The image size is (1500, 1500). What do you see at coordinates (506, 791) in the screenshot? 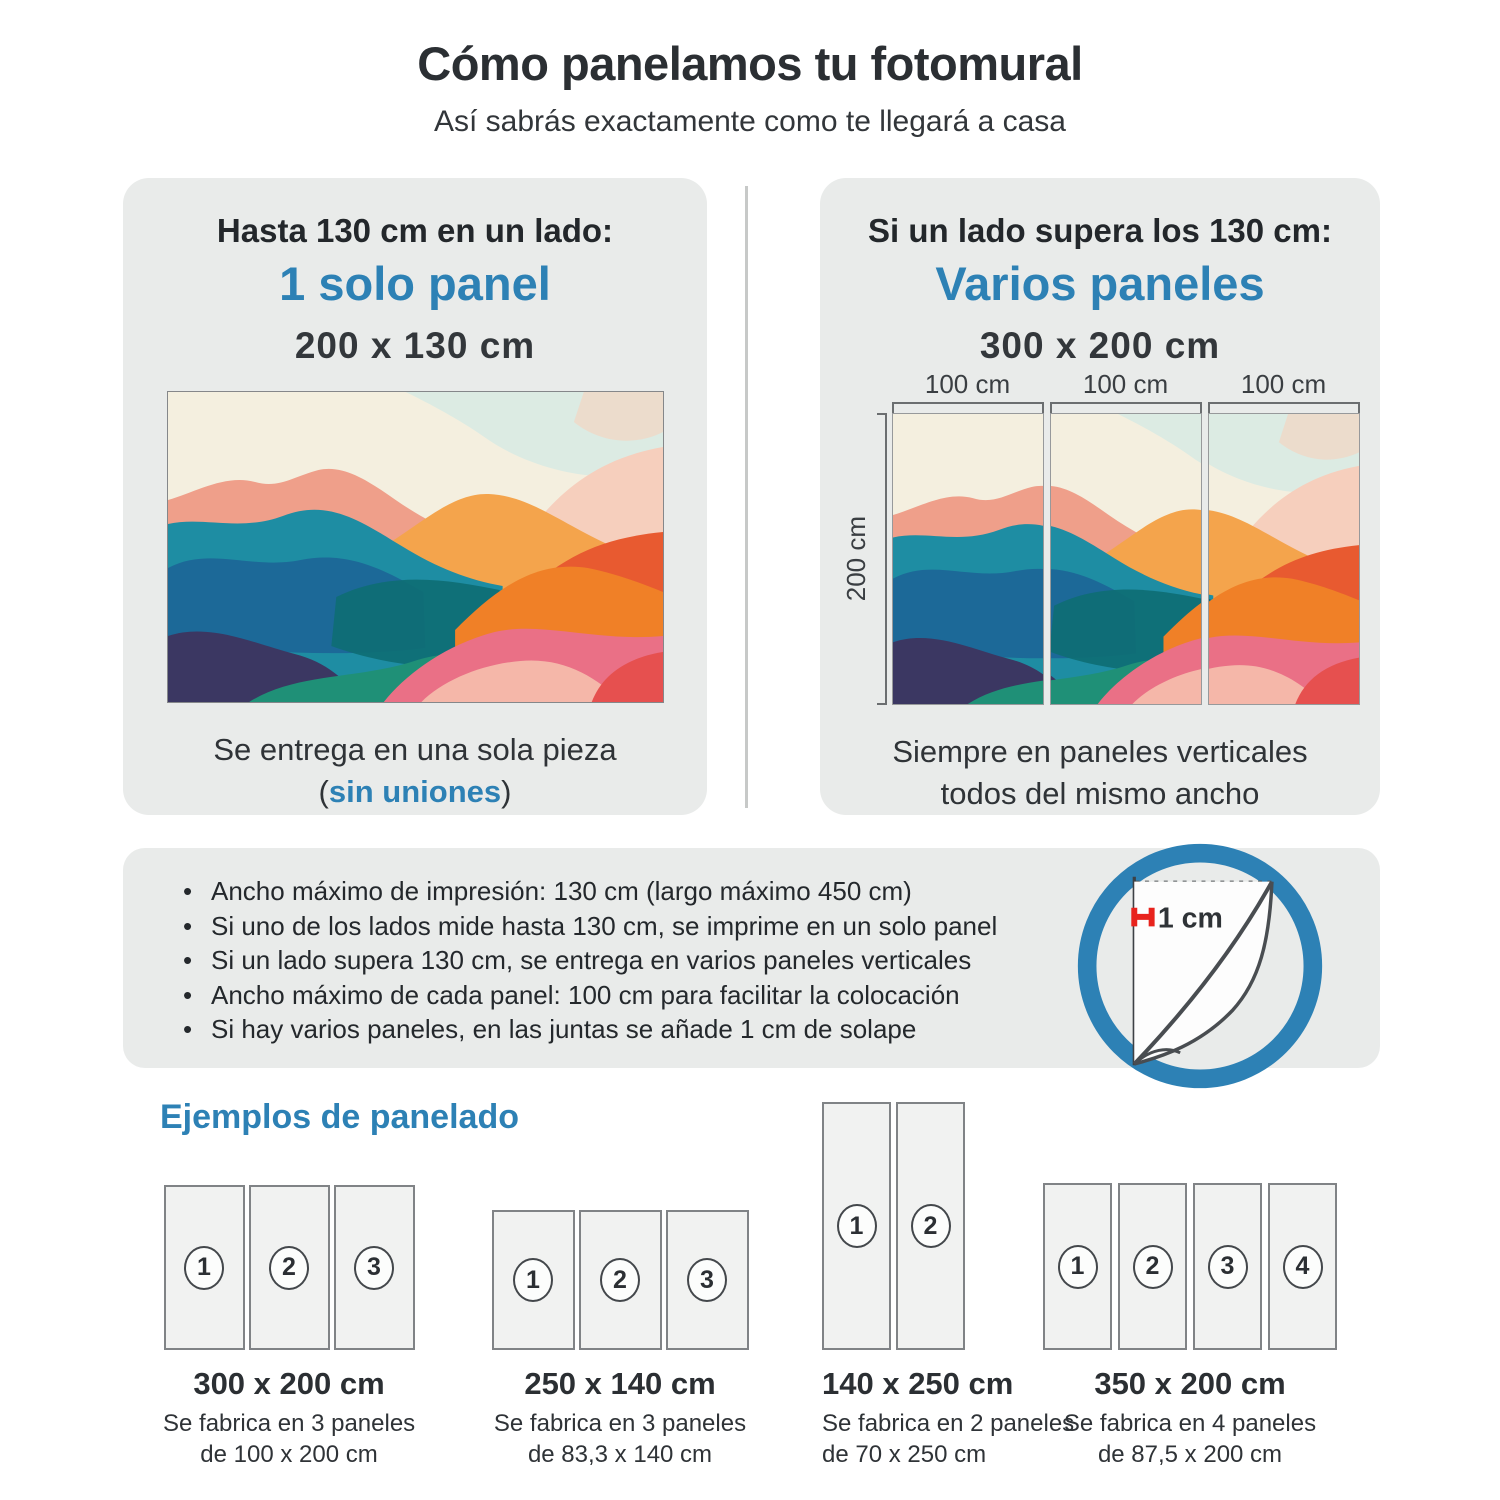
I see `caption-paren-close: )` at bounding box center [506, 791].